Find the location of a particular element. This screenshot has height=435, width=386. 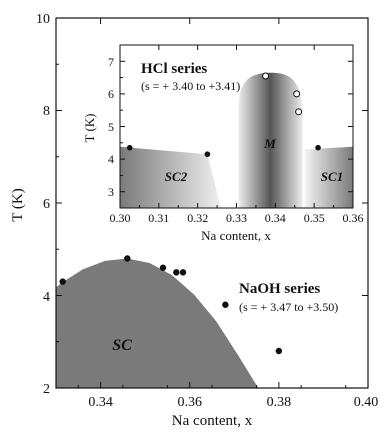

main-series-subtitle: (s = + 3.47 to +3.50) is located at coordinates (288, 307).